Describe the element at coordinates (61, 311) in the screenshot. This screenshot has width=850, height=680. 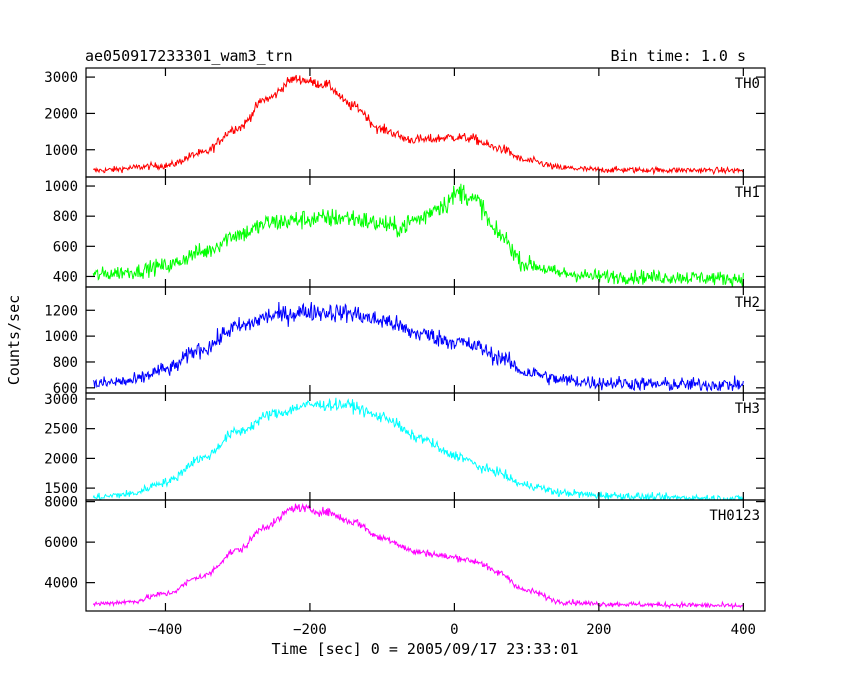
I see `y-tick-label: 1200` at that location.